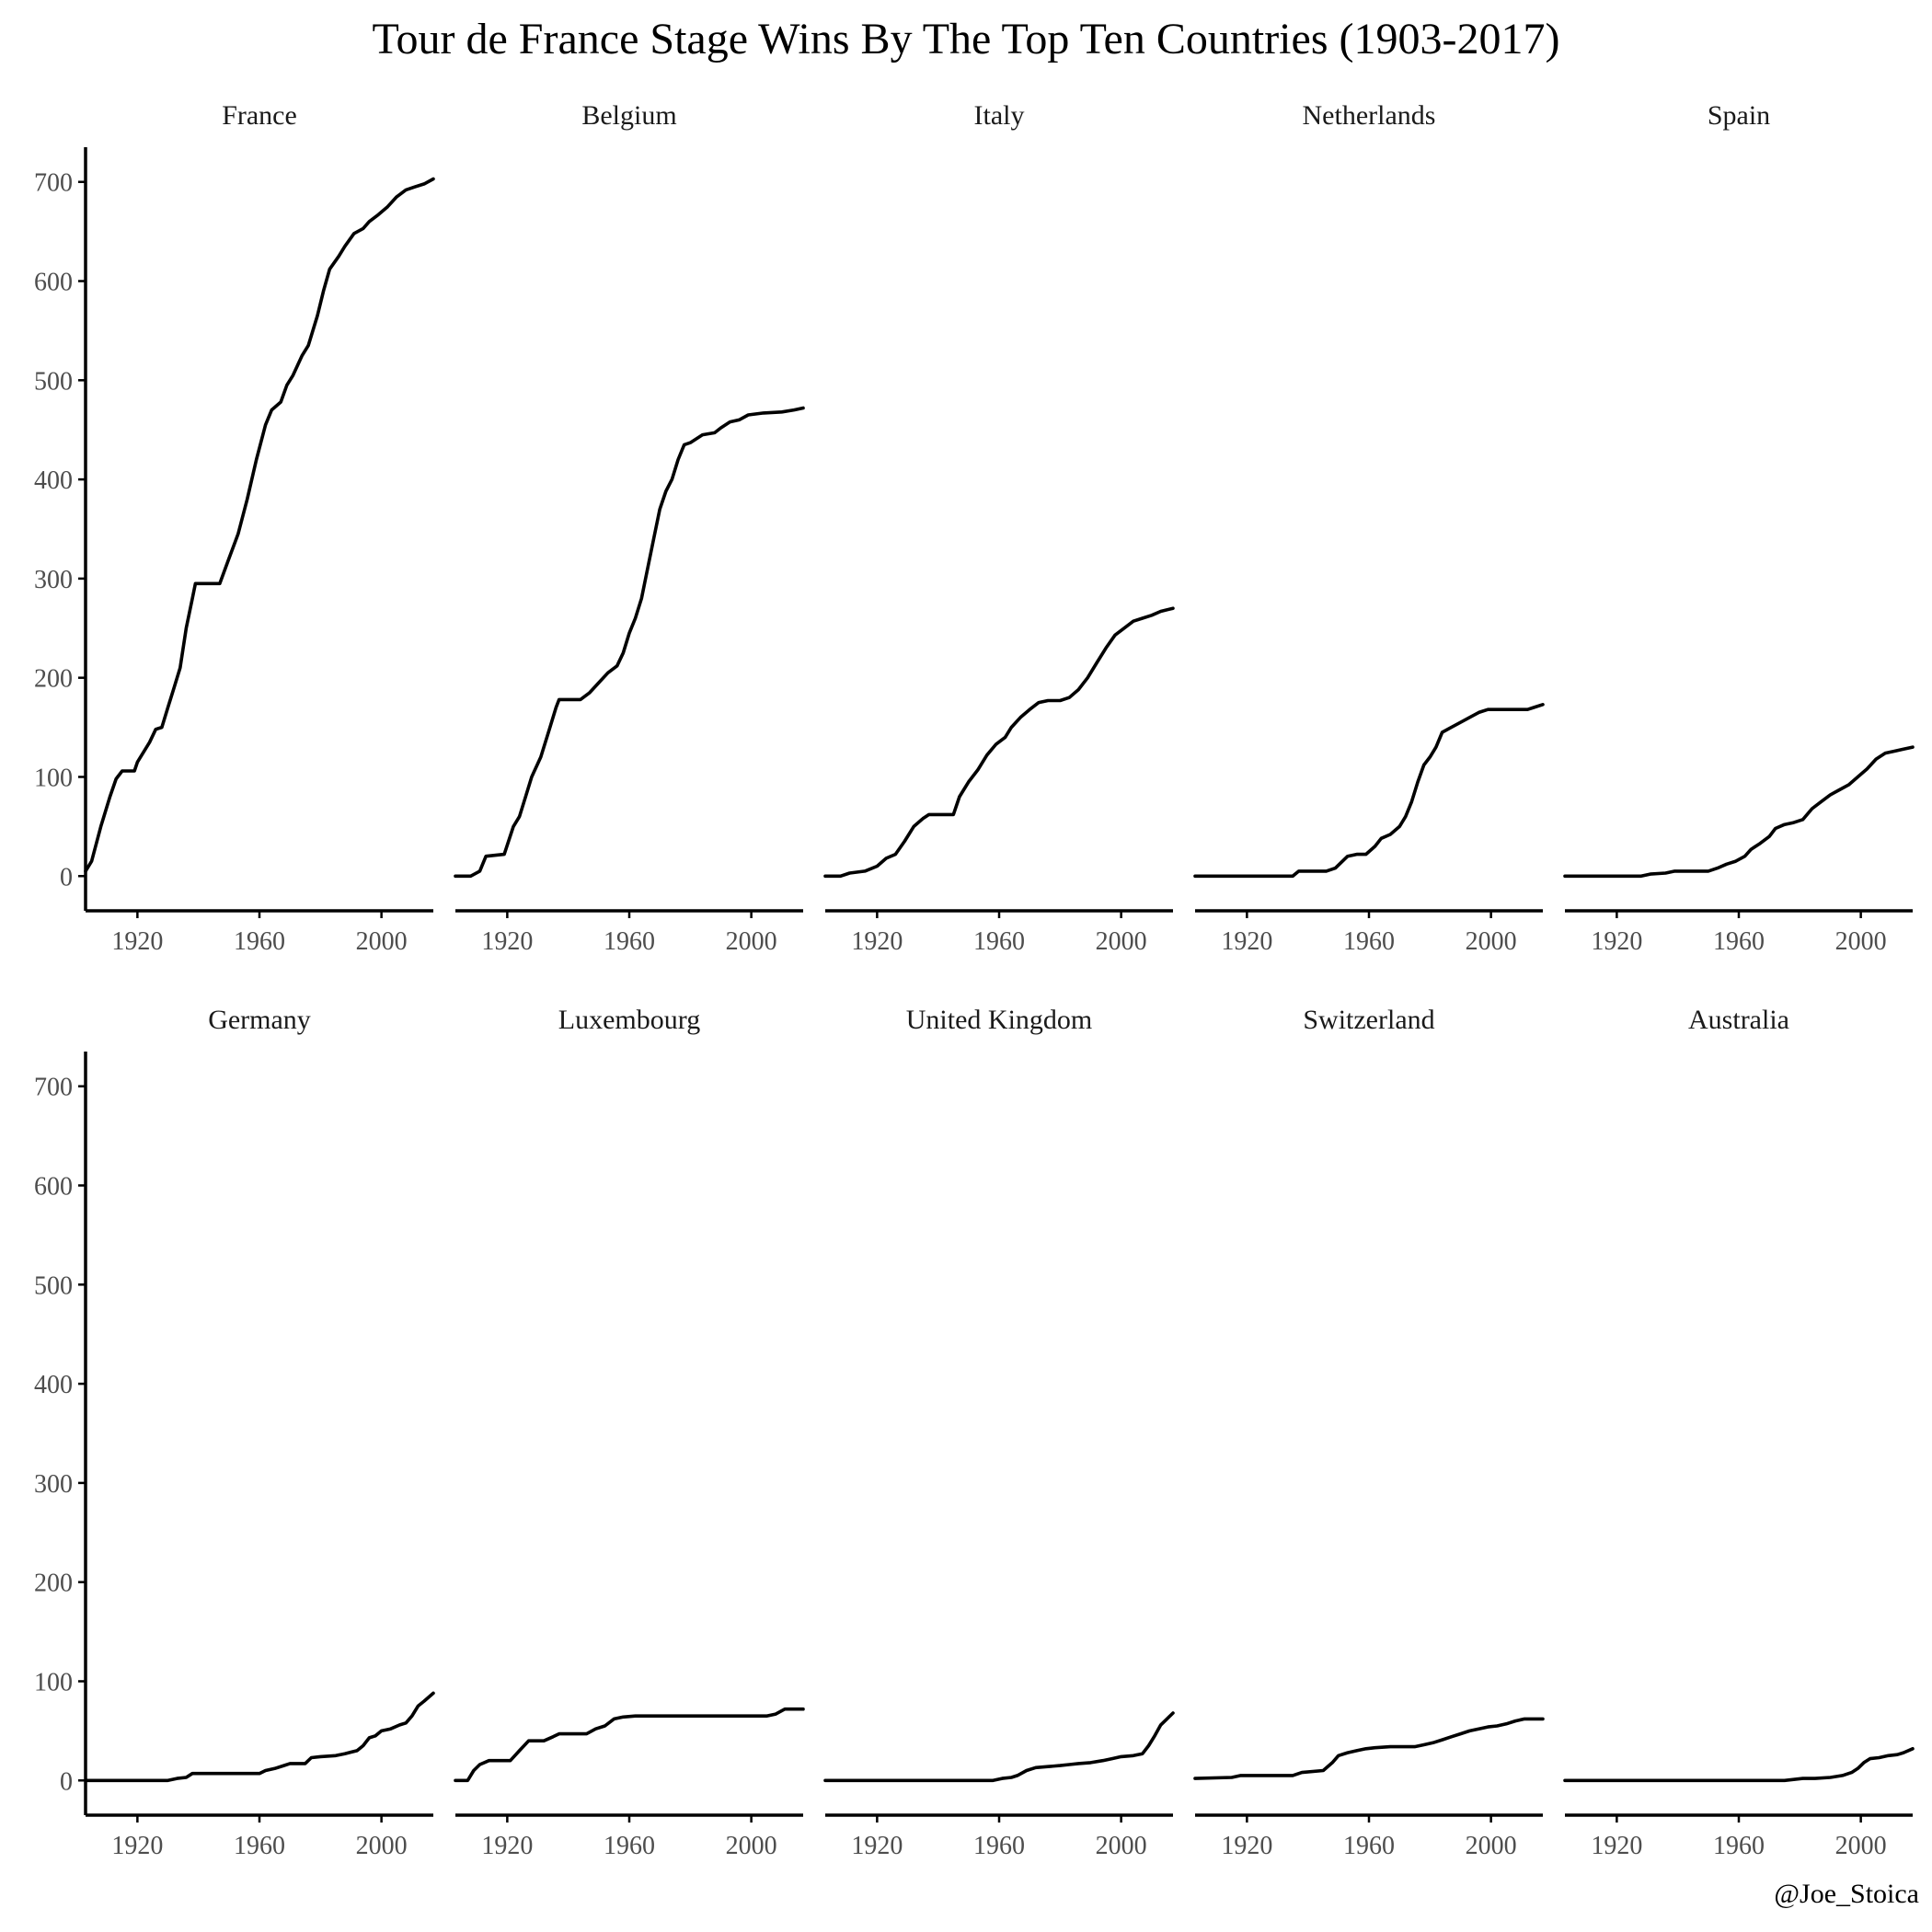  What do you see at coordinates (1369, 1748) in the screenshot?
I see `series-line-switzerland` at bounding box center [1369, 1748].